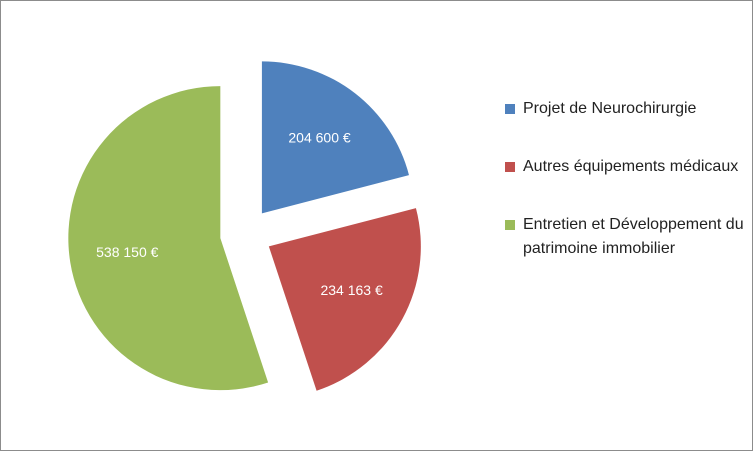  I want to click on slice-data-label-2: 234 163 €, so click(351, 290).